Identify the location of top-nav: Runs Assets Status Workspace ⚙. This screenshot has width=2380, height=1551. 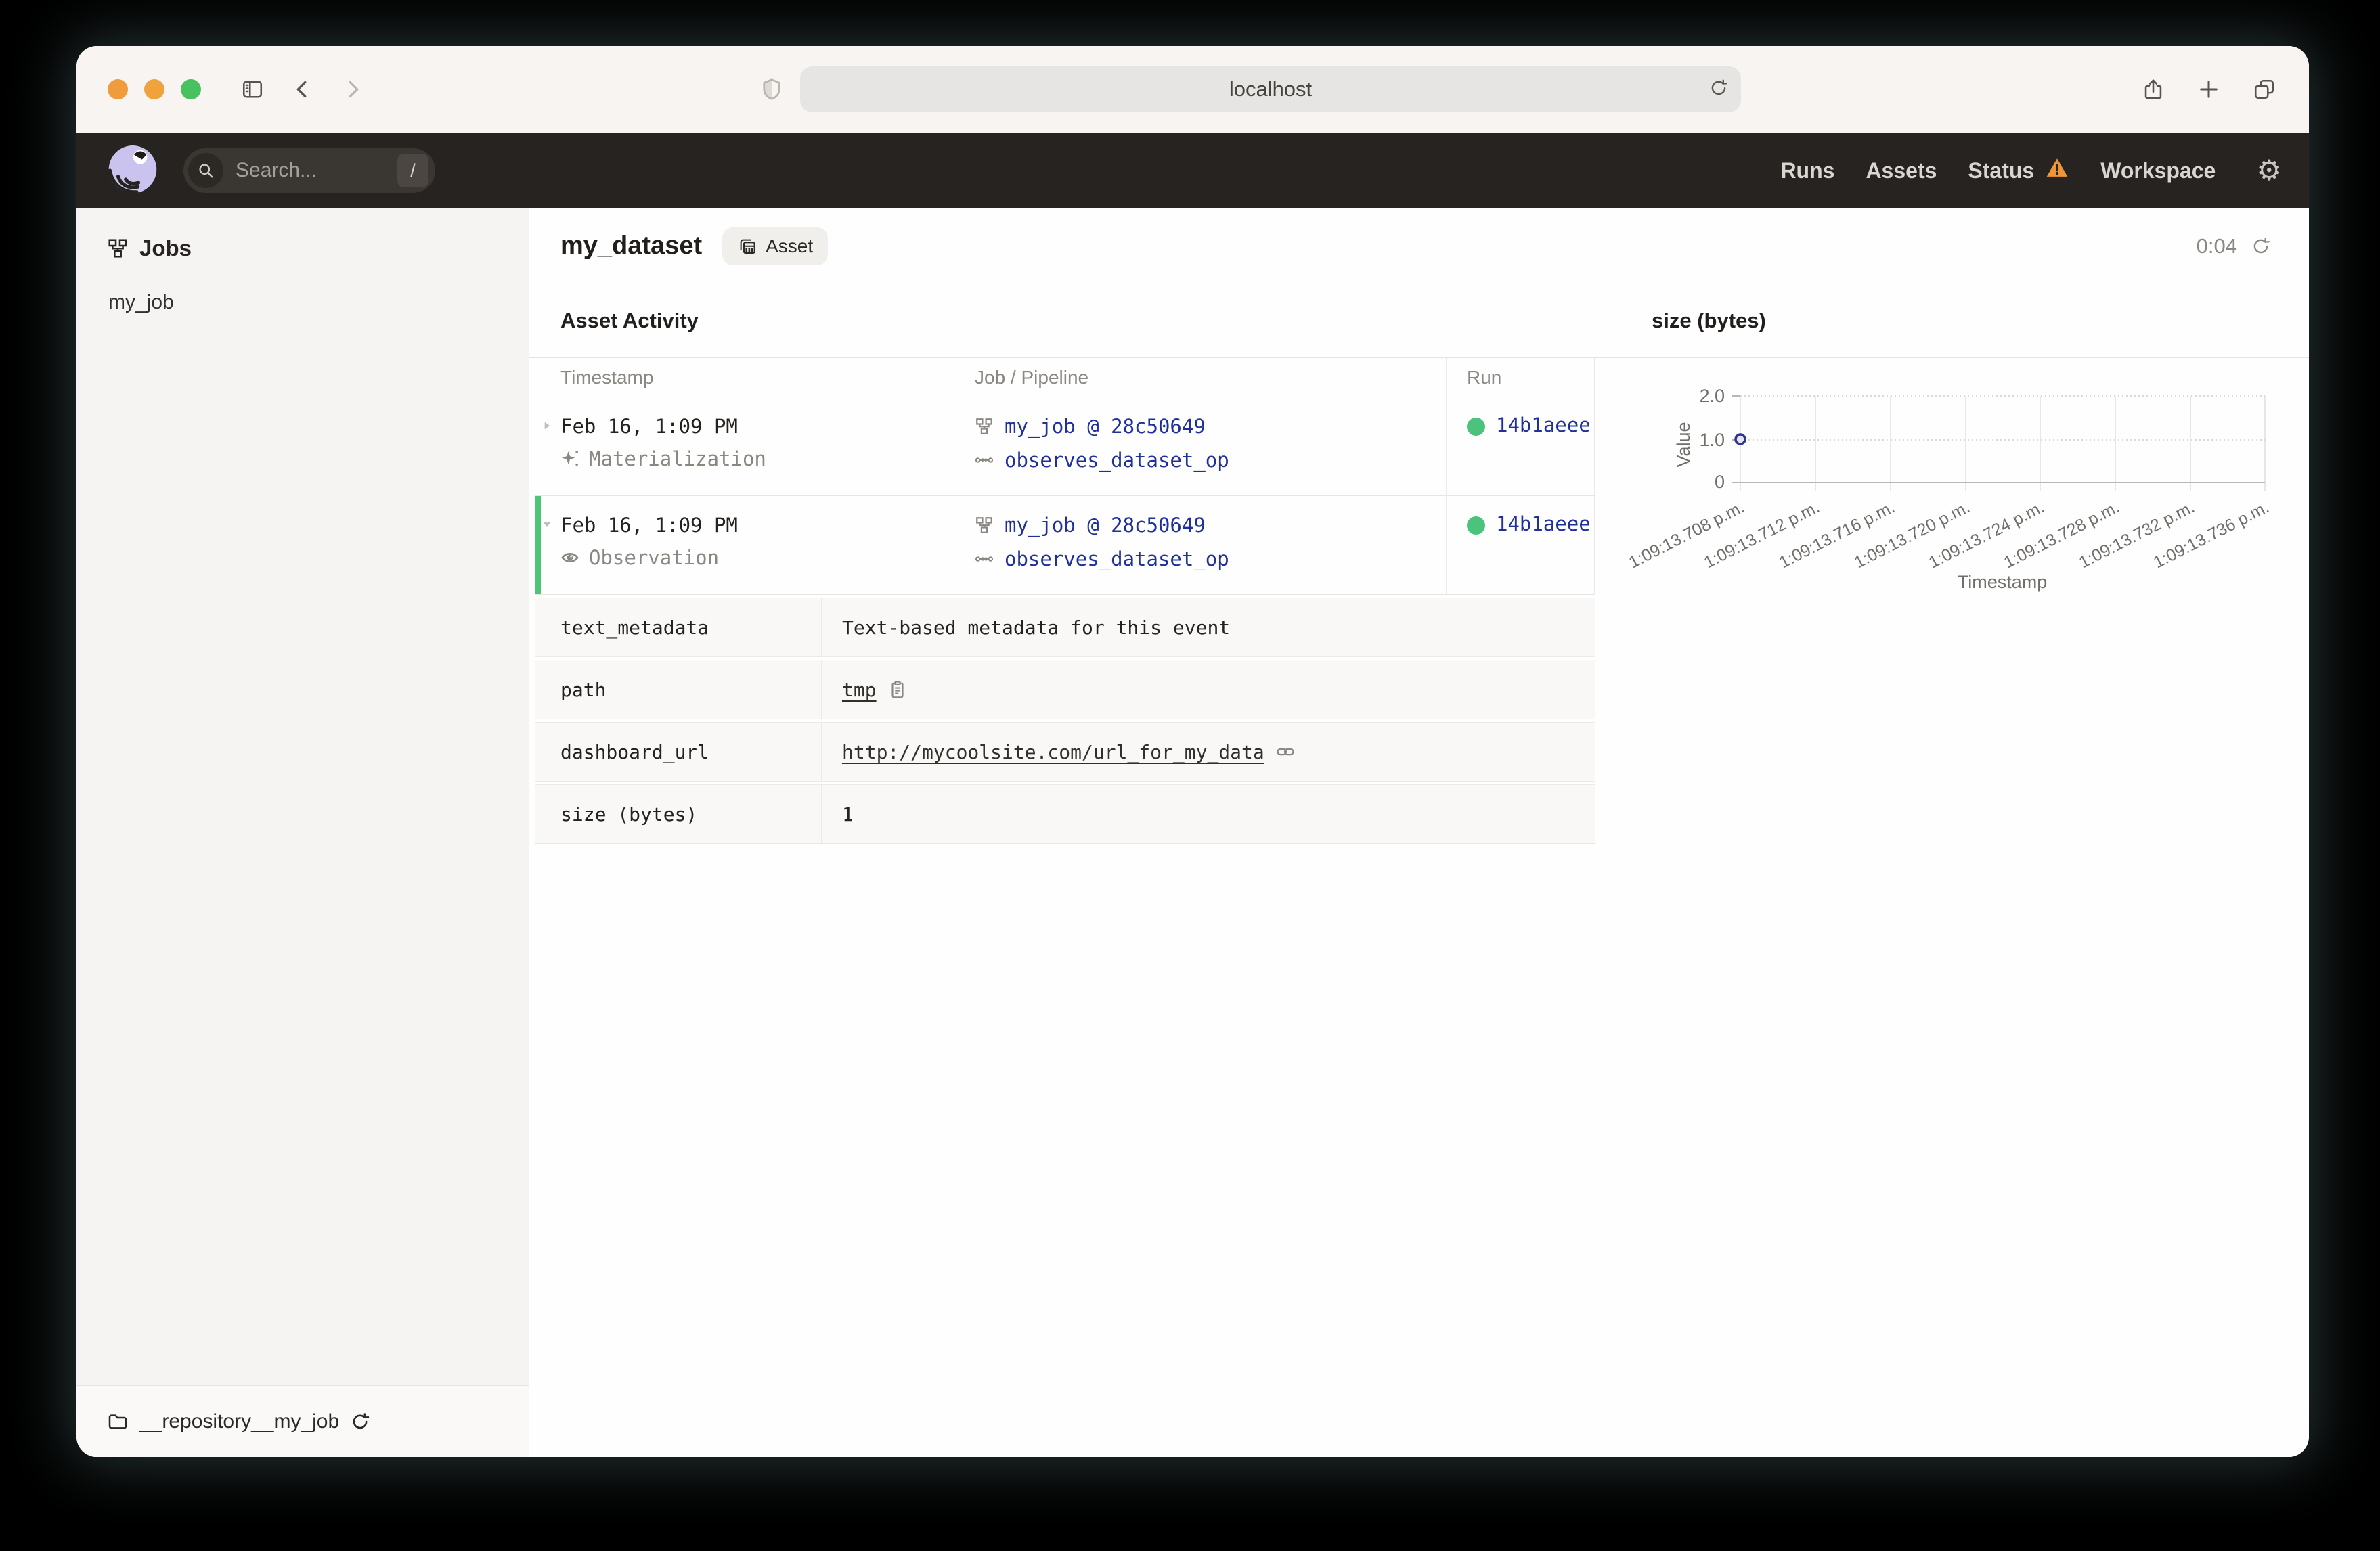
(2031, 170).